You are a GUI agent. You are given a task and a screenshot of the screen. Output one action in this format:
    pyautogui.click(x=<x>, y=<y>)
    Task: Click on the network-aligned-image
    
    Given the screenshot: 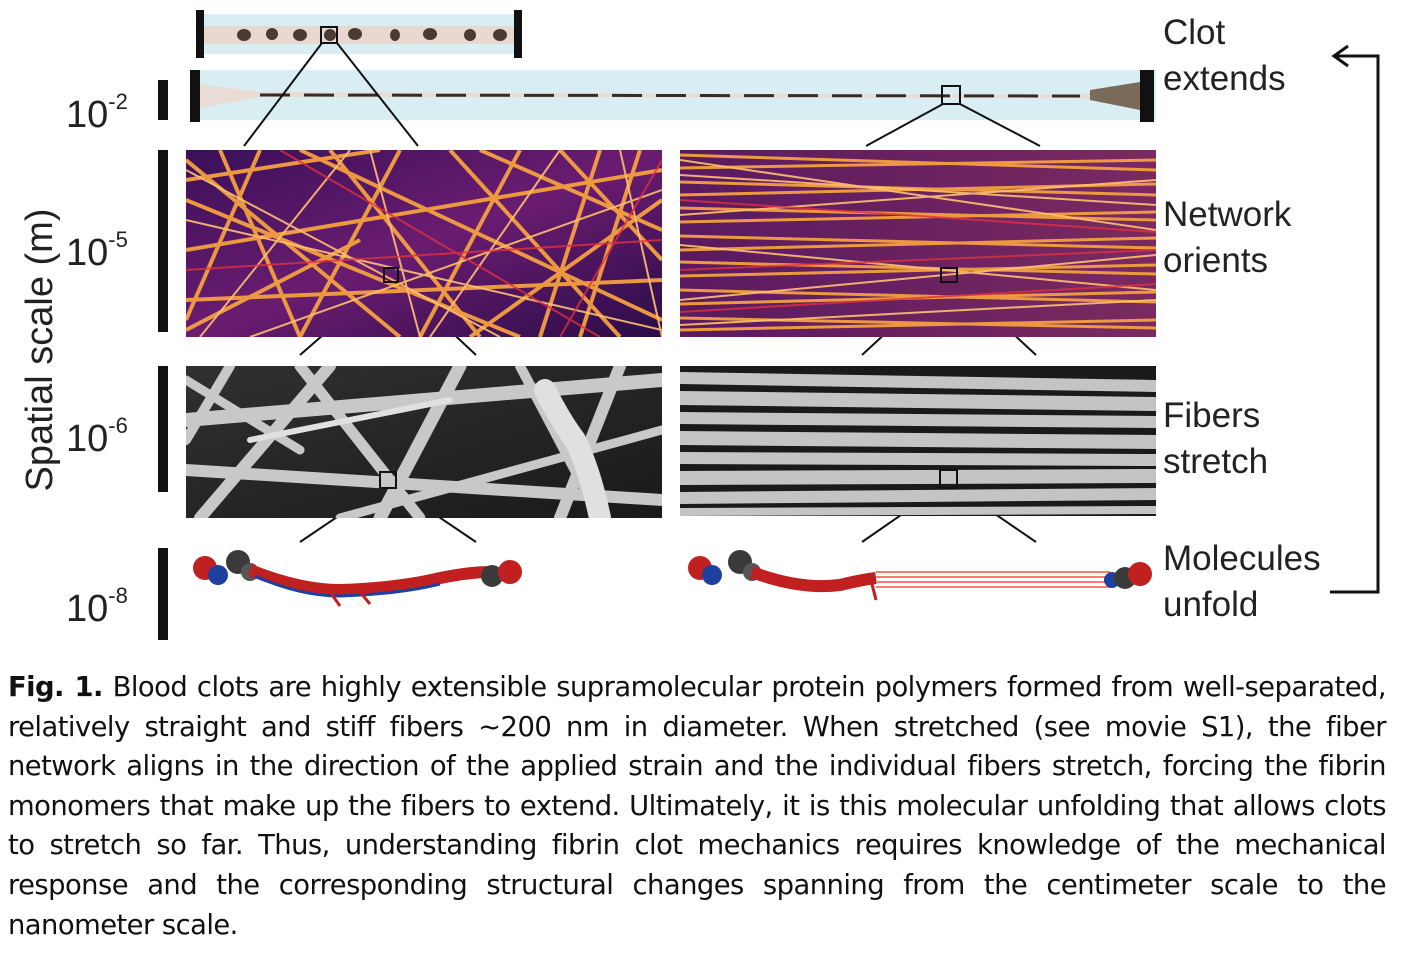 What is the action you would take?
    pyautogui.click(x=918, y=243)
    